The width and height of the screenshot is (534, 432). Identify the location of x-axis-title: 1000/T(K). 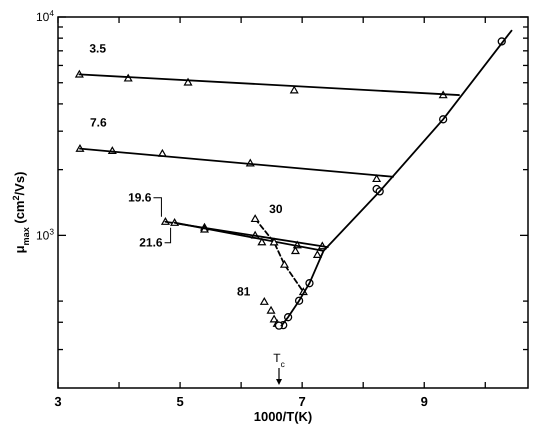
(283, 416).